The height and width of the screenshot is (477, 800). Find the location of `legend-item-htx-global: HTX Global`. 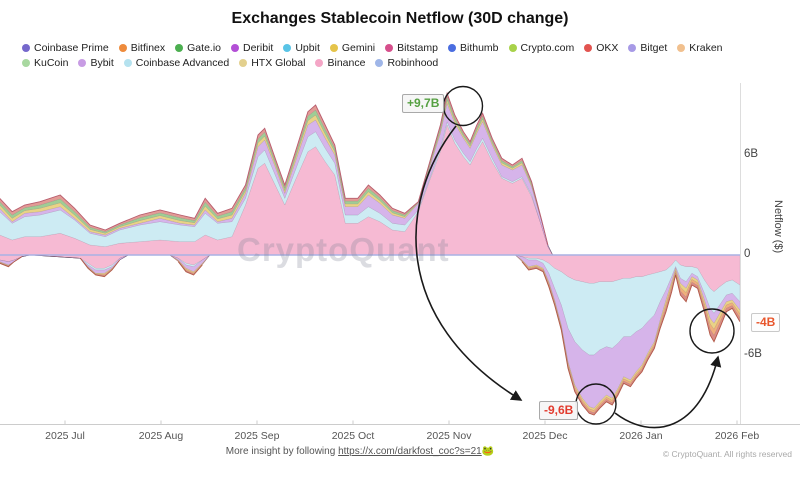

legend-item-htx-global: HTX Global is located at coordinates (272, 63).